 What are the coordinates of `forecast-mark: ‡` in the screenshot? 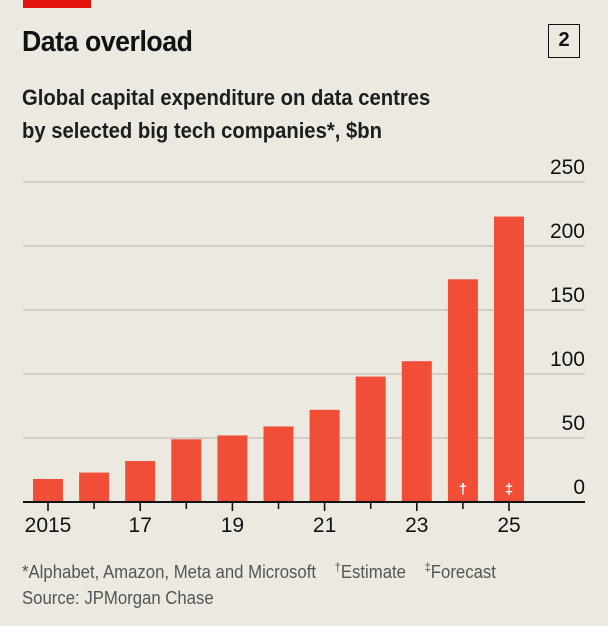 It's located at (427, 567).